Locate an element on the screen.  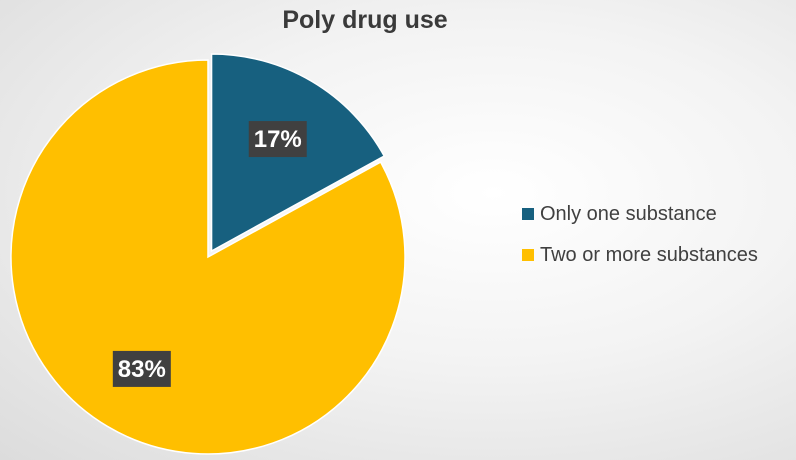
data-label-only-one-substance: 17% is located at coordinates (277, 139).